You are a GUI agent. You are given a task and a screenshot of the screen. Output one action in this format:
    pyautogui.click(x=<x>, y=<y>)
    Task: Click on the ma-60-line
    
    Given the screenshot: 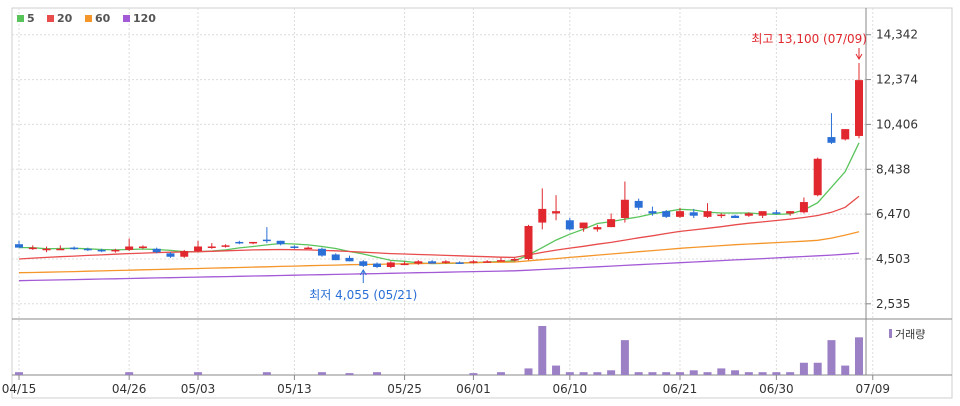 What is the action you would take?
    pyautogui.click(x=439, y=252)
    